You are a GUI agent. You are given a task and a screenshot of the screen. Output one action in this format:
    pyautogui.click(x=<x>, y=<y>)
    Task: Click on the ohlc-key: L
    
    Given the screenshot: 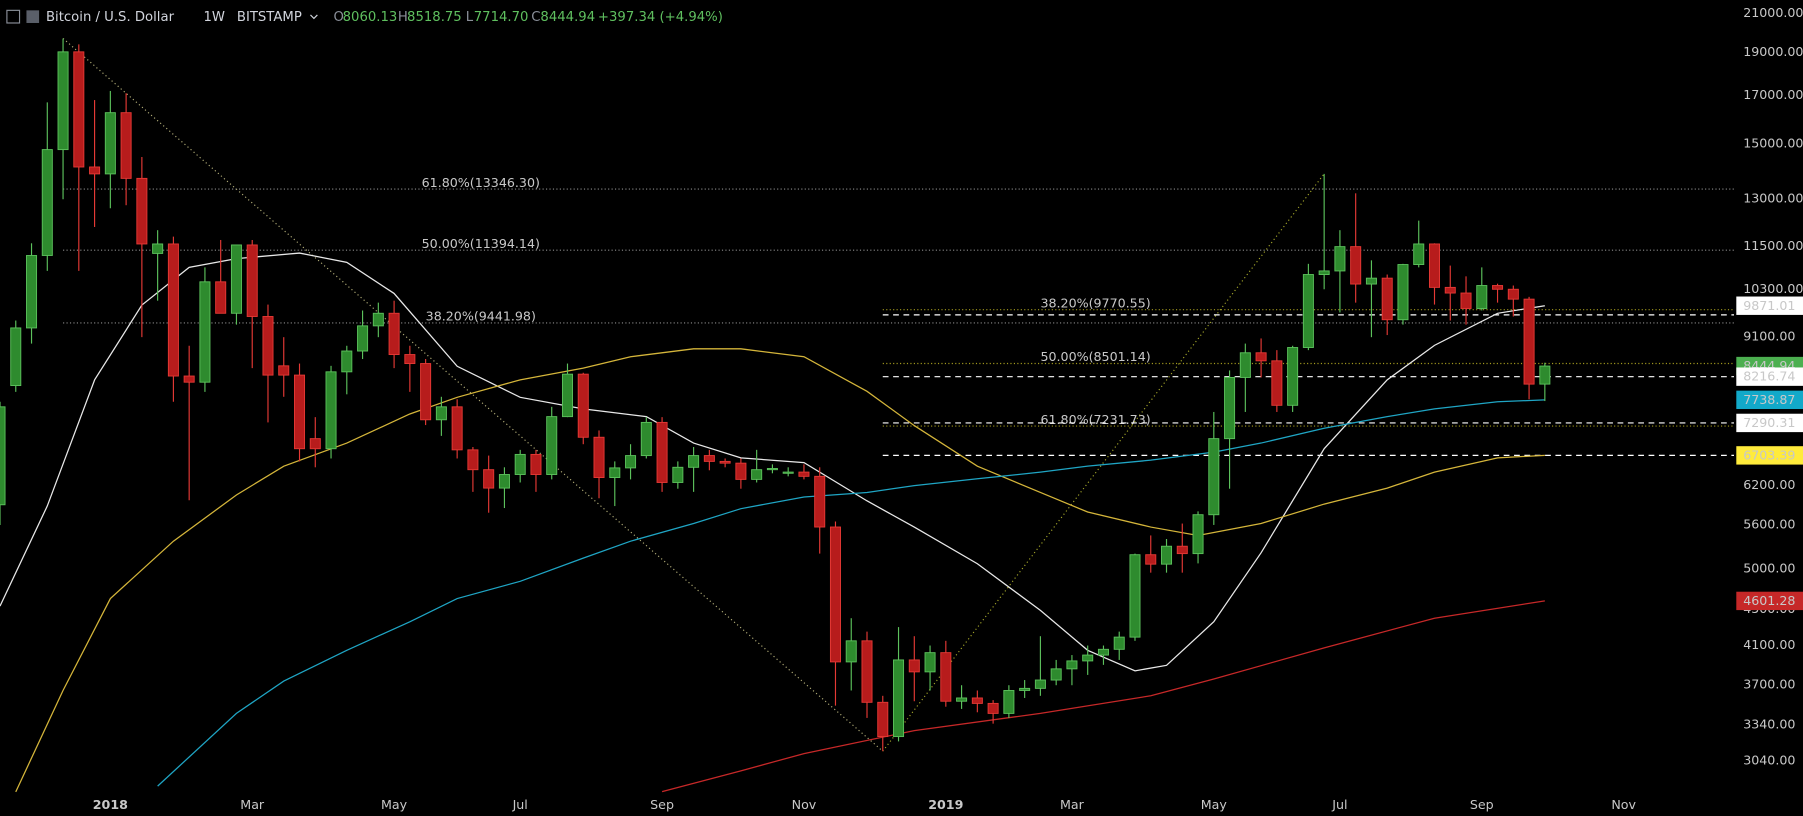 What is the action you would take?
    pyautogui.click(x=470, y=17)
    